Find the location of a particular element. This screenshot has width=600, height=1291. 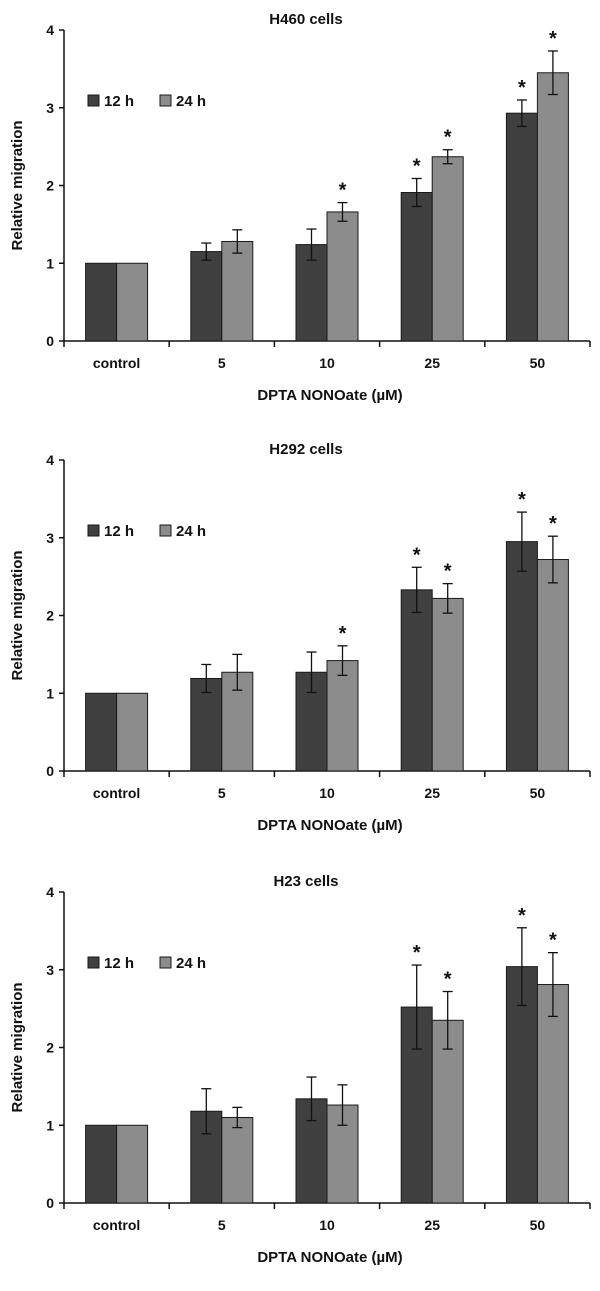

chart-title: H460 cells is located at coordinates (305, 19).